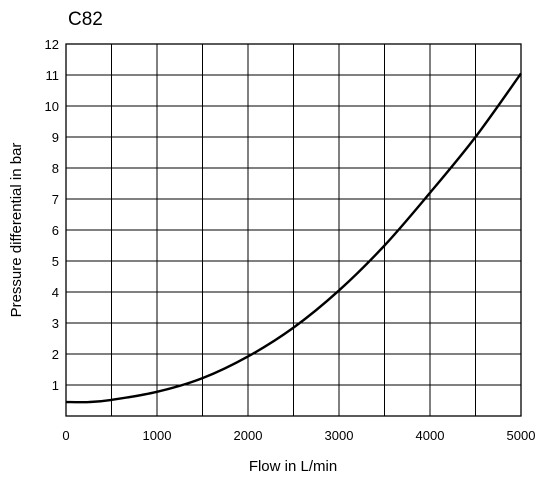 The height and width of the screenshot is (481, 538). I want to click on x-tick-label: 4000, so click(430, 435).